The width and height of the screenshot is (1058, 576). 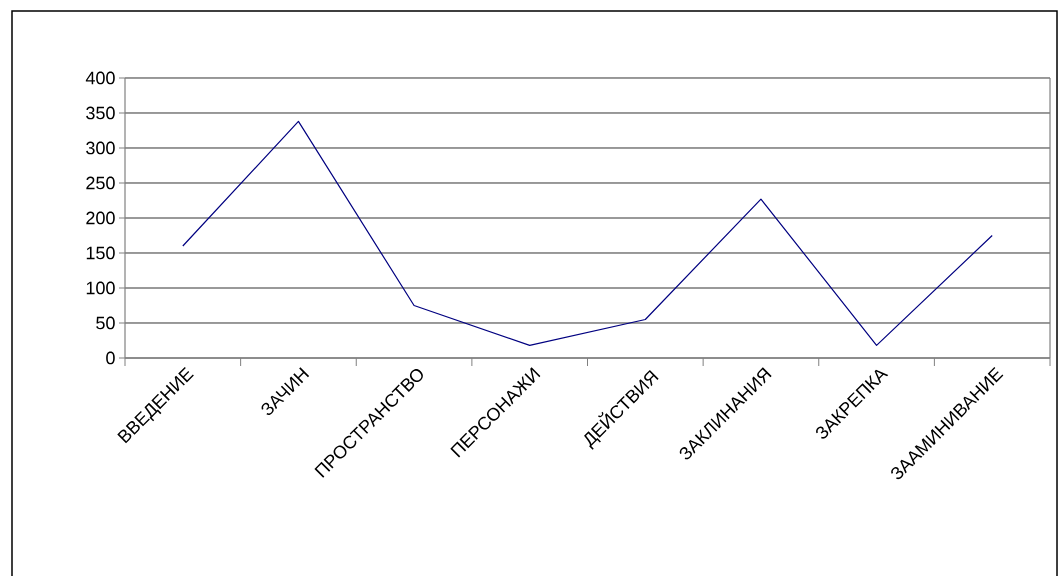 What do you see at coordinates (105, 323) in the screenshot?
I see `y-tick-label: 50` at bounding box center [105, 323].